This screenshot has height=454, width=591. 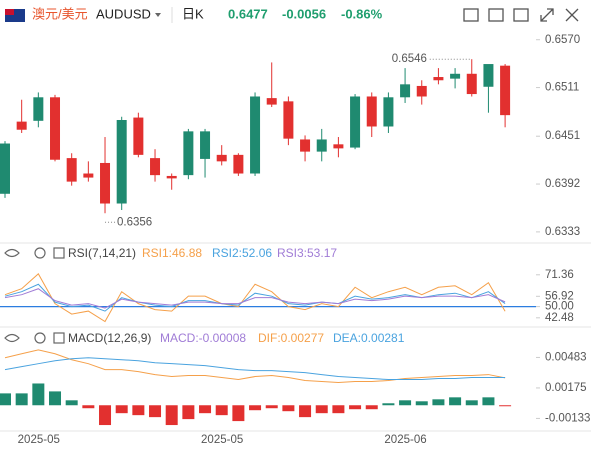 I want to click on x-tick-label: 2025-06, so click(x=405, y=440).